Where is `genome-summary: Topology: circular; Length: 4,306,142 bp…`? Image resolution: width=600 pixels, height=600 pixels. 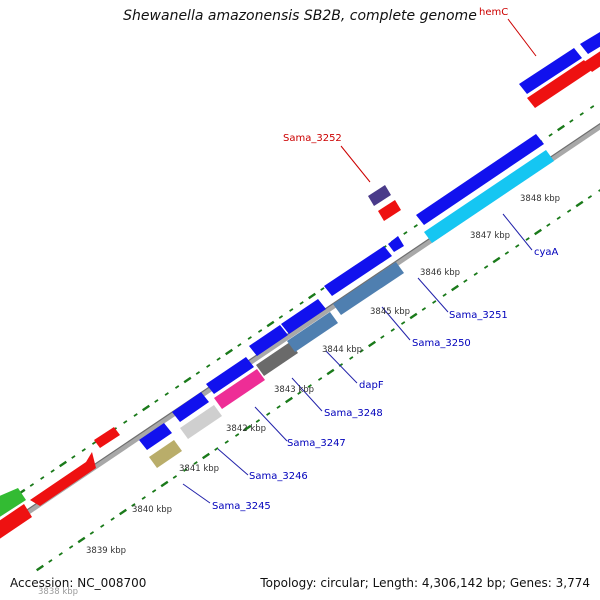 genome-summary: Topology: circular; Length: 4,306,142 bp… is located at coordinates (425, 583).